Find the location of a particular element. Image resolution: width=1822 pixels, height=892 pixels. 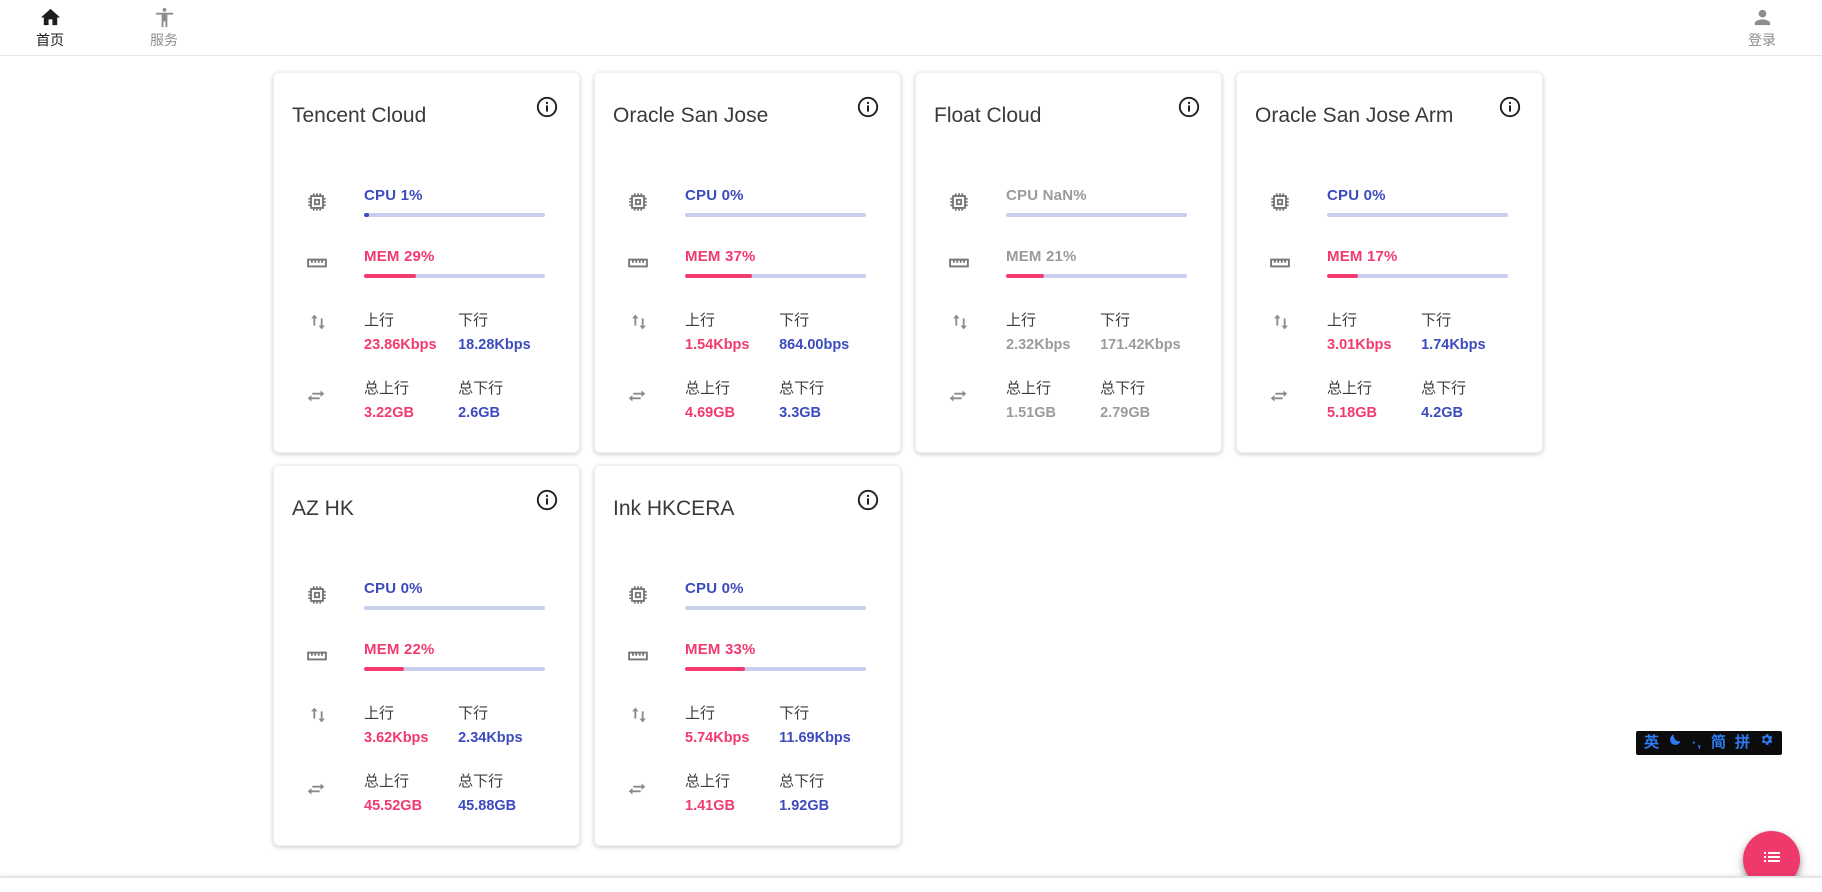

upload-value: 2.32Kbps is located at coordinates (1038, 345).